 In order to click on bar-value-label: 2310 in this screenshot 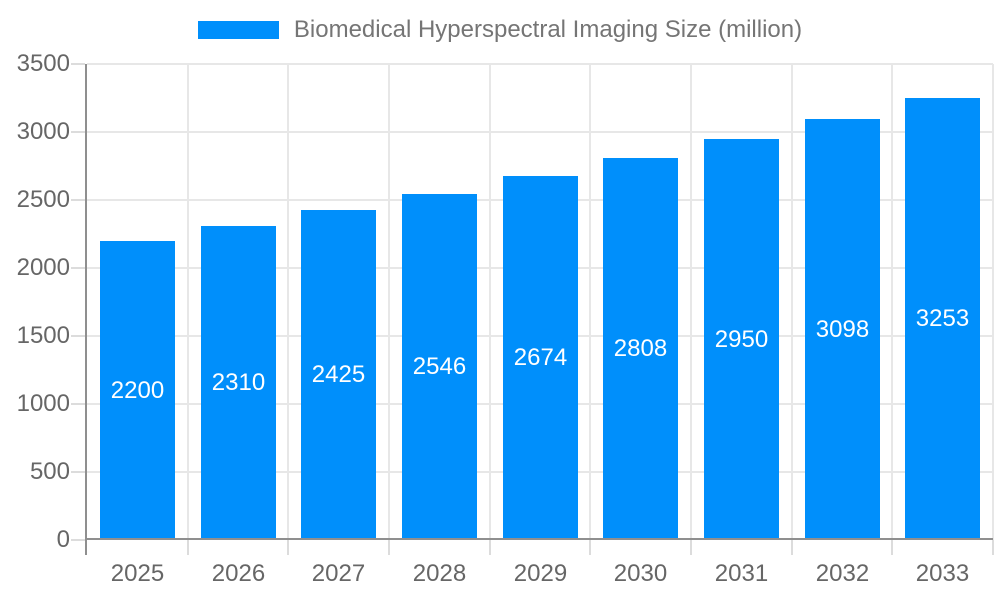, I will do `click(238, 382)`.